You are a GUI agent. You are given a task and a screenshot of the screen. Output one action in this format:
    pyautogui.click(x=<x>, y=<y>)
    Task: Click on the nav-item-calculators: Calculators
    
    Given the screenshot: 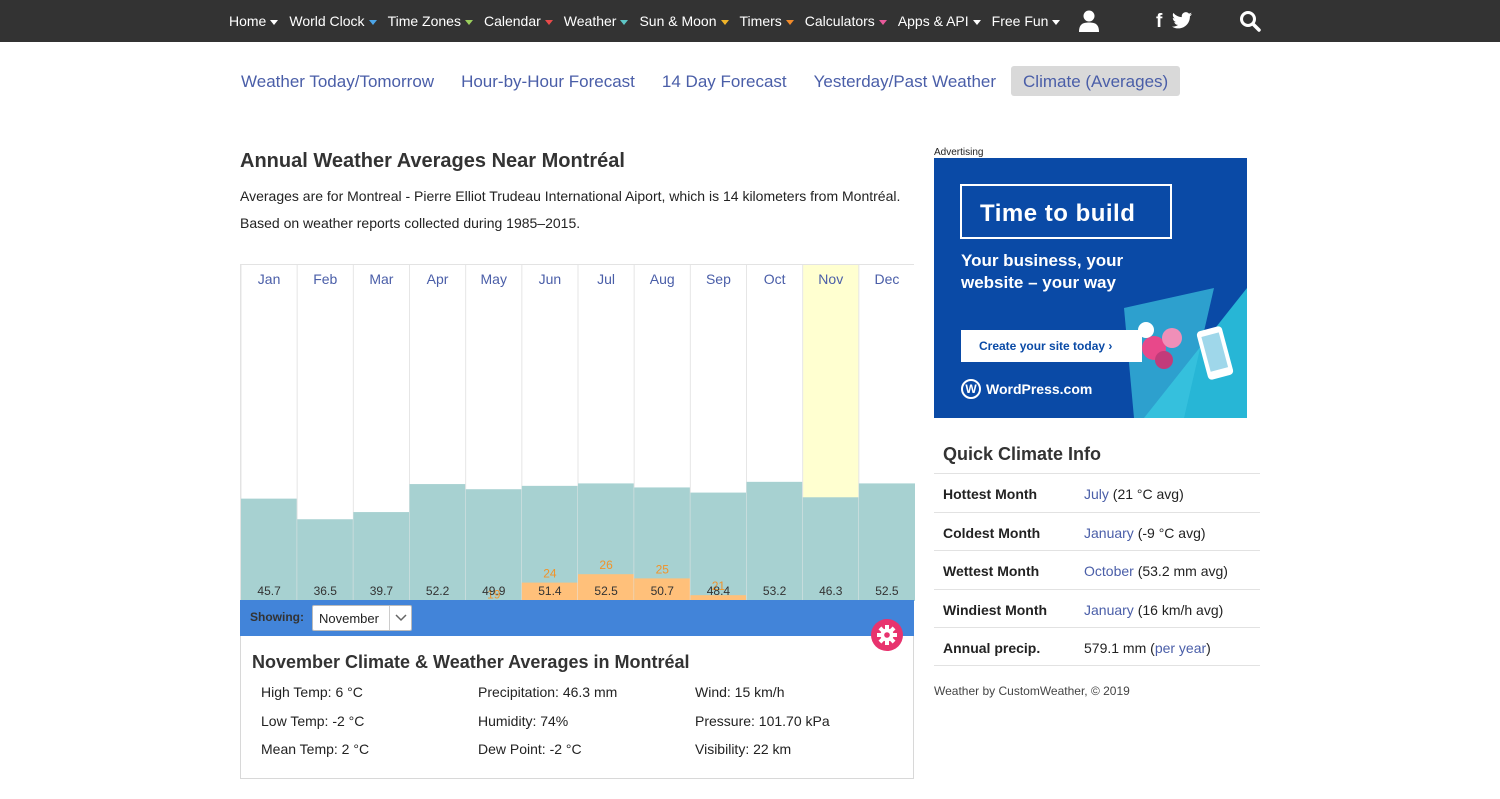 What is the action you would take?
    pyautogui.click(x=846, y=21)
    